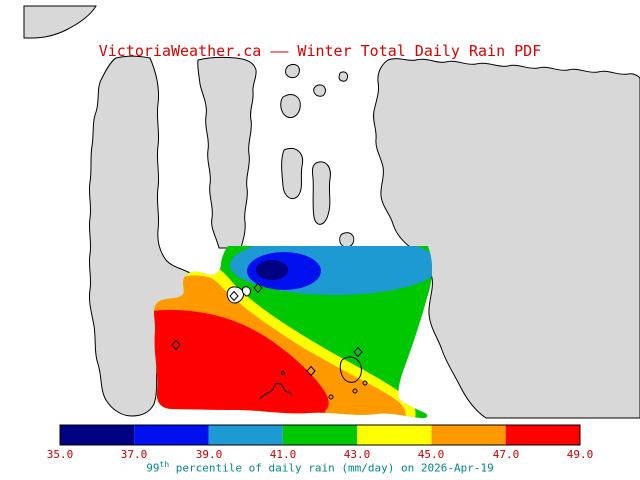 The image size is (640, 480). I want to click on colorbar-border, so click(320, 435).